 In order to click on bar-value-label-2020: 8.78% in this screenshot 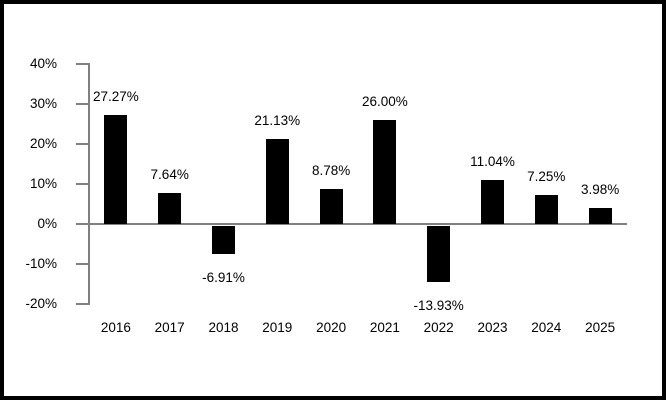, I will do `click(331, 170)`.